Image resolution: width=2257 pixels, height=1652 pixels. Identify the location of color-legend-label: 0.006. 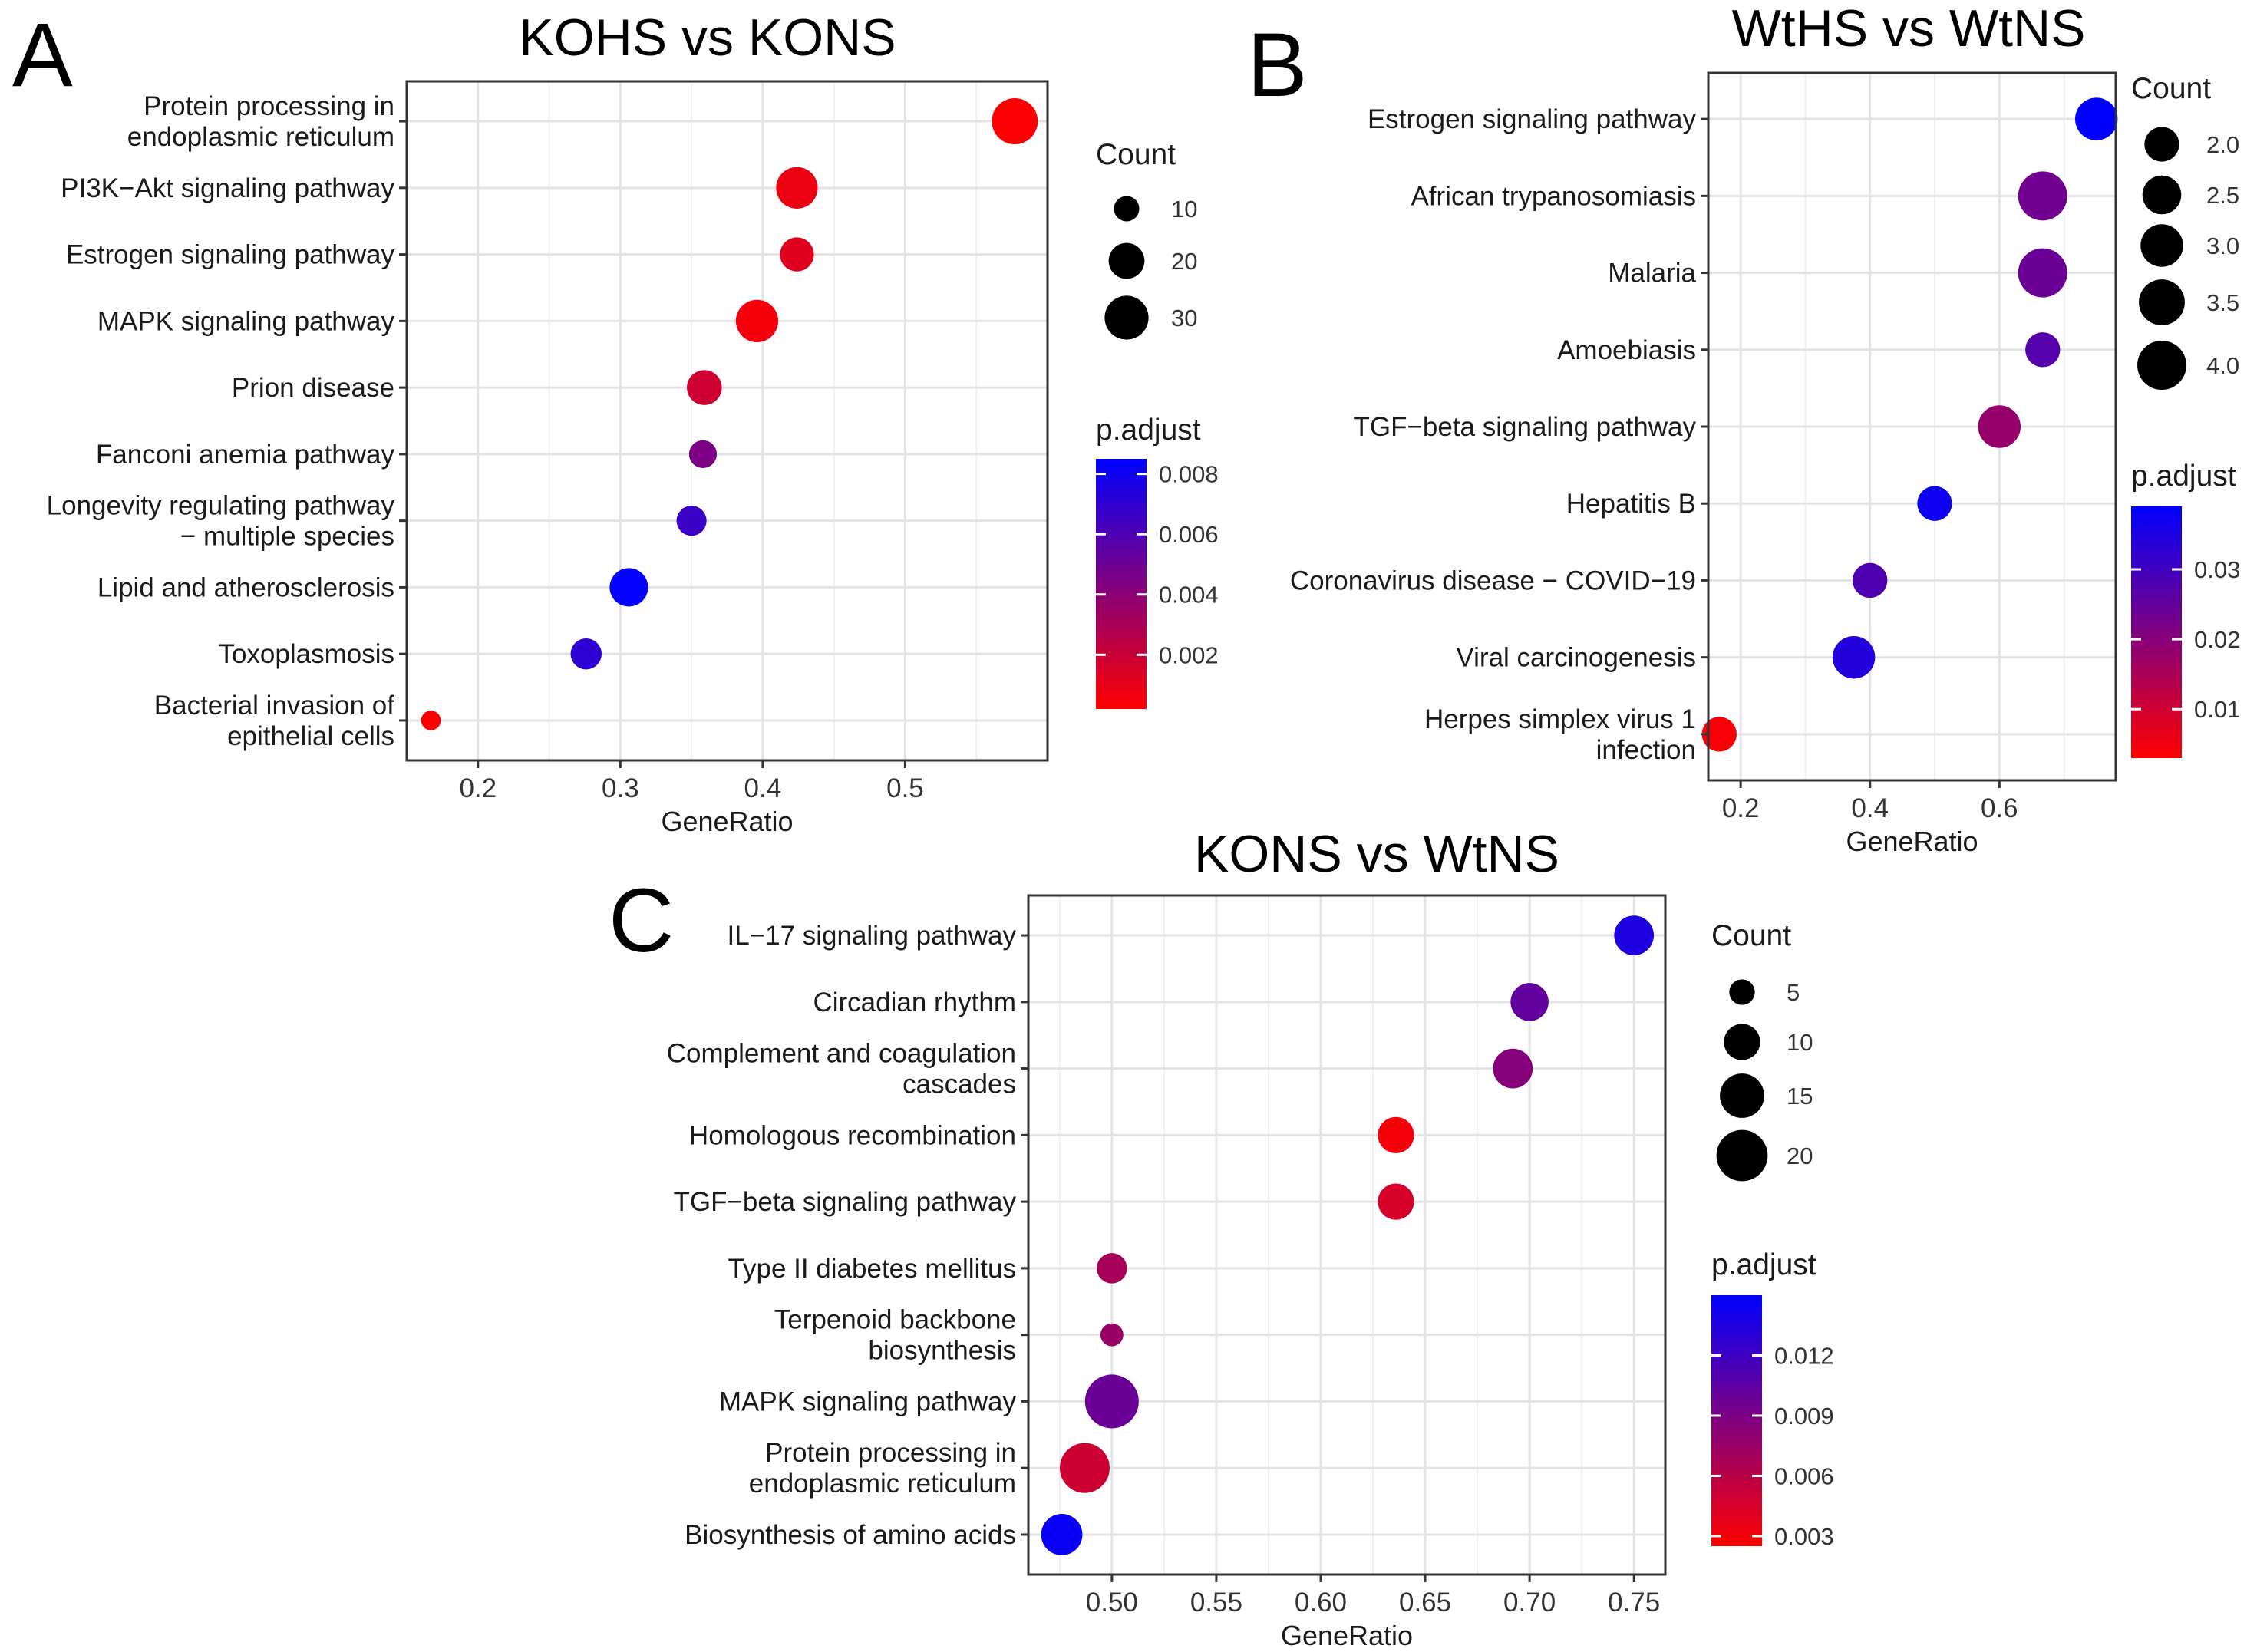
(1189, 534).